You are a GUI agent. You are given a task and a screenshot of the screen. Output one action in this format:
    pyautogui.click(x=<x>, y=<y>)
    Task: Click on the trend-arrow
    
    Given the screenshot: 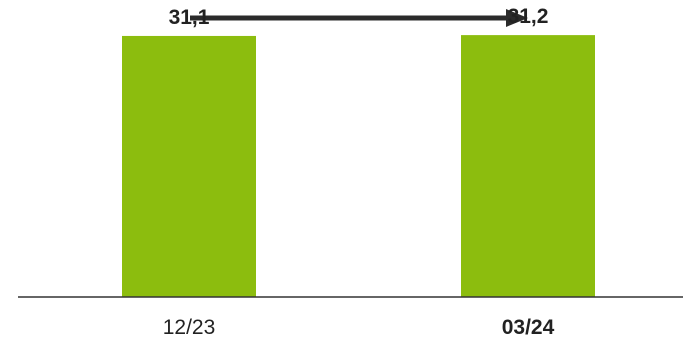 What is the action you would take?
    pyautogui.click(x=359, y=18)
    